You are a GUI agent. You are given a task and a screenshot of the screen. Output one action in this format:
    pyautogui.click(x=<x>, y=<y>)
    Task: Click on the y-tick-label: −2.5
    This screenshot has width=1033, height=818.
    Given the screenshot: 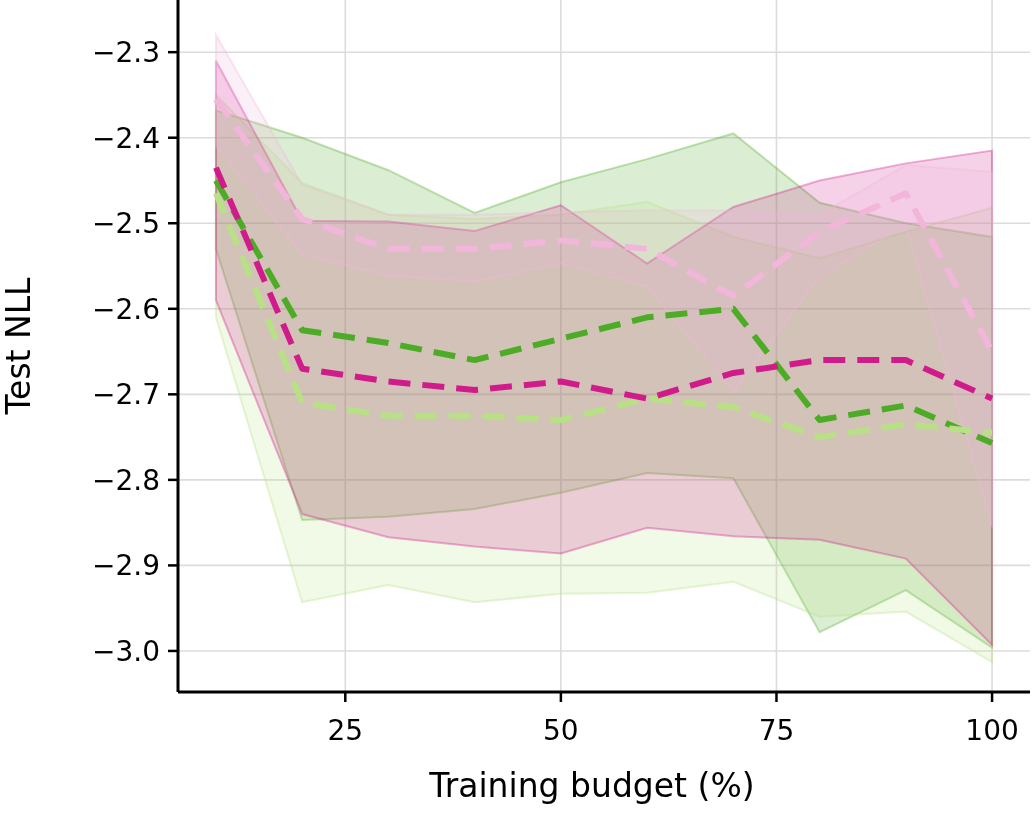 What is the action you would take?
    pyautogui.click(x=126, y=224)
    